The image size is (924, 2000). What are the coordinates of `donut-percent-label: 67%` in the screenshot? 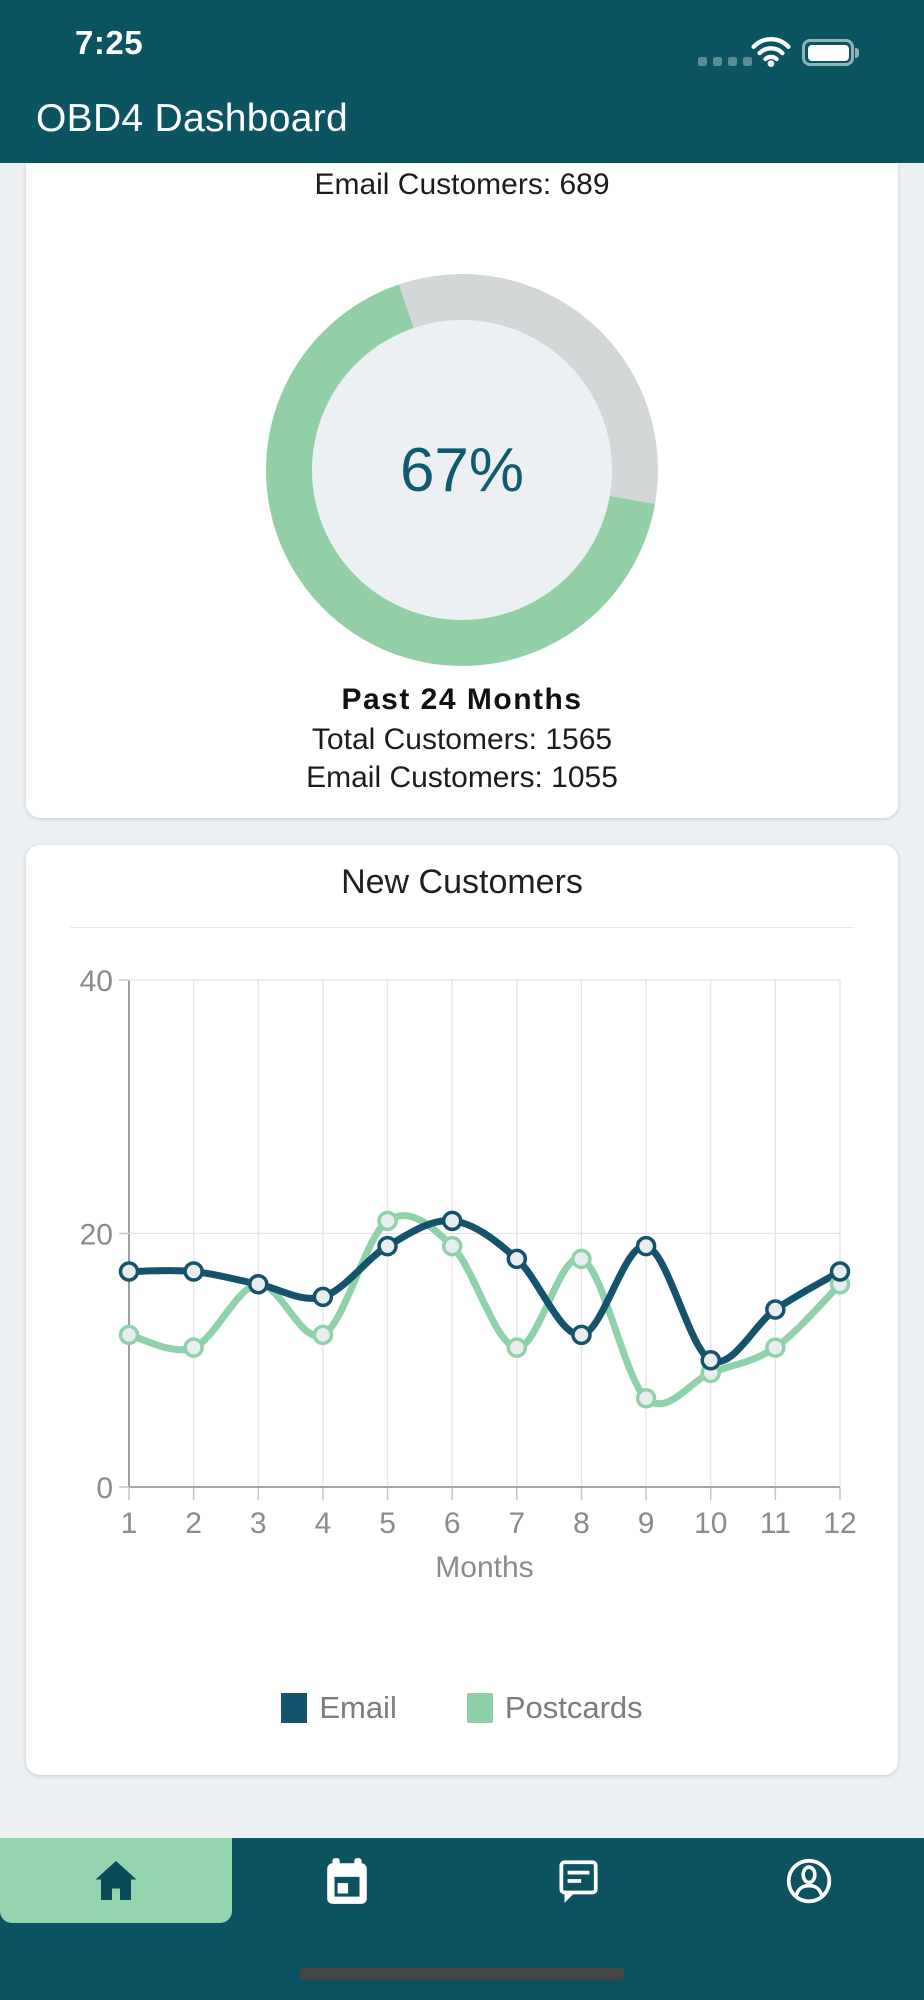 It's located at (462, 470).